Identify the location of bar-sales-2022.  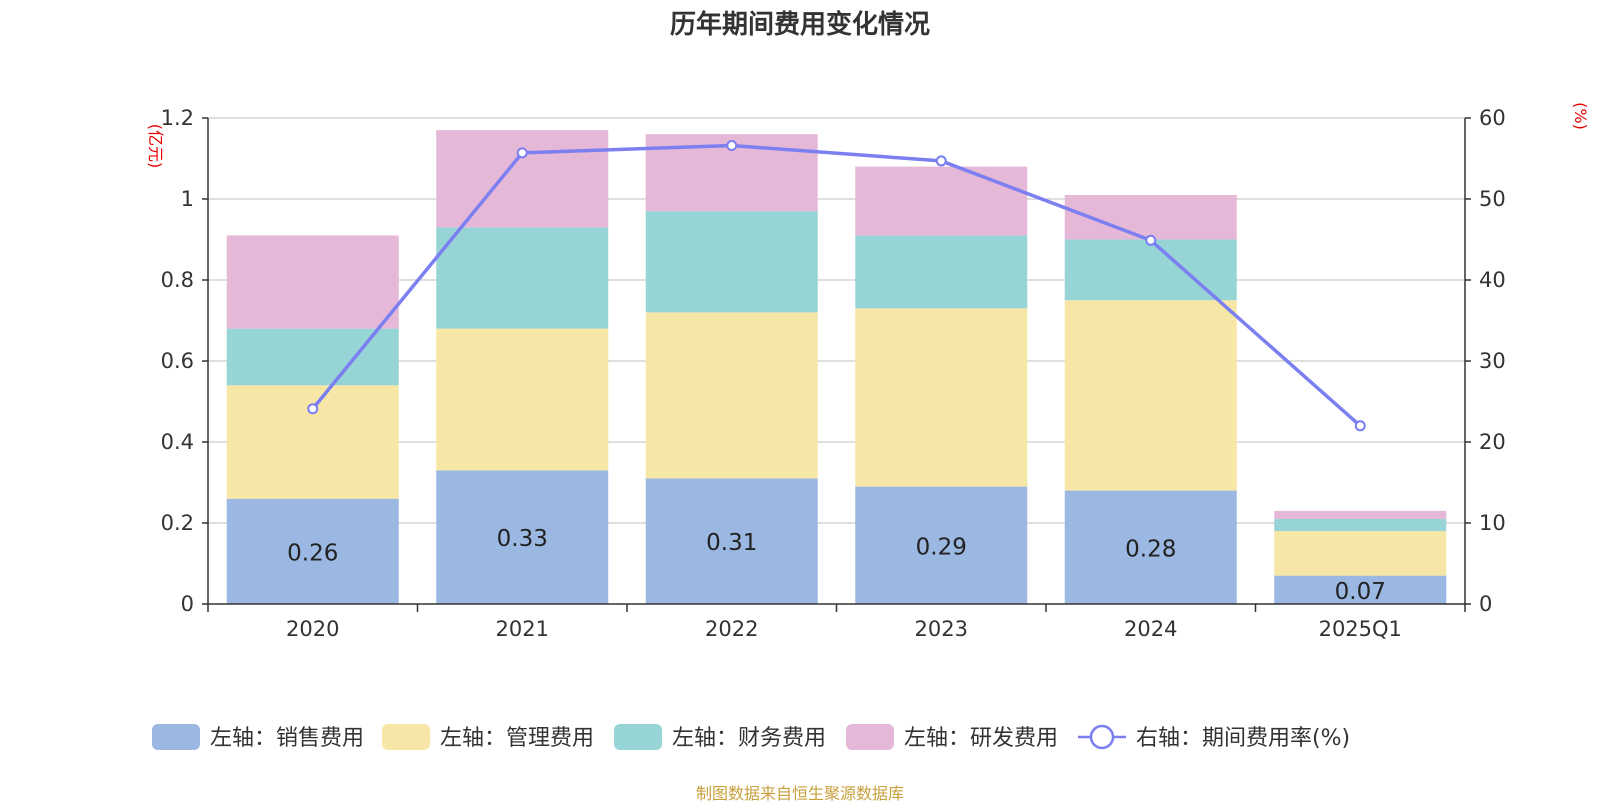
(731, 541).